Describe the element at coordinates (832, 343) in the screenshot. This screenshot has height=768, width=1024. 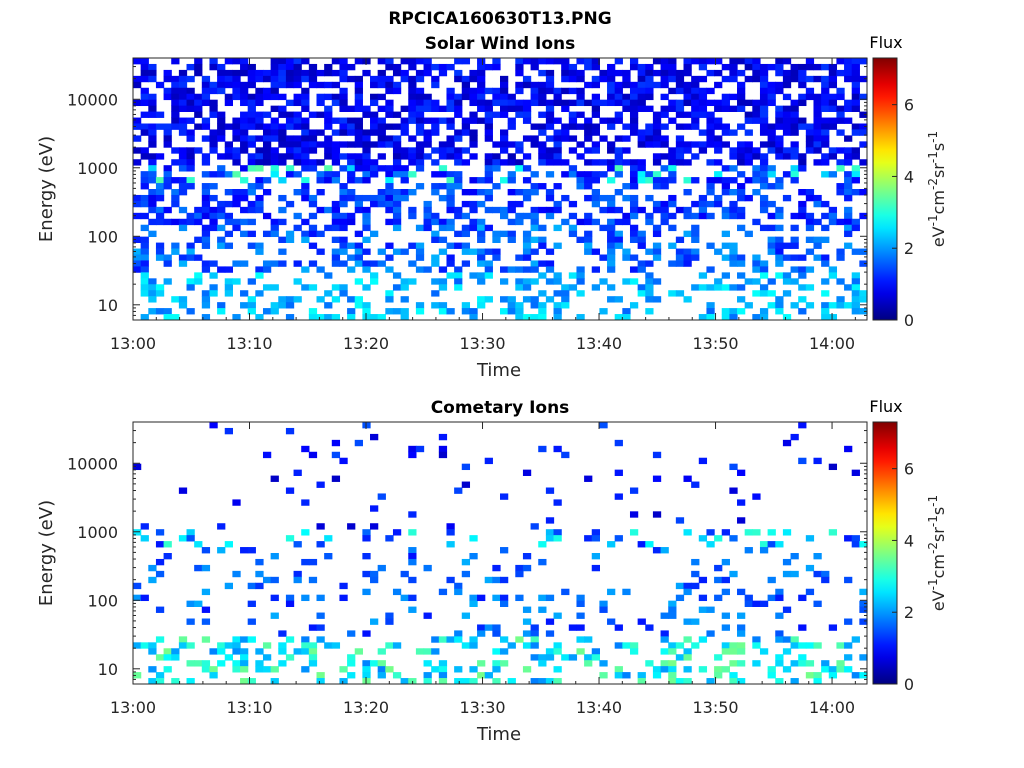
I see `x-tick-label: 14:00` at that location.